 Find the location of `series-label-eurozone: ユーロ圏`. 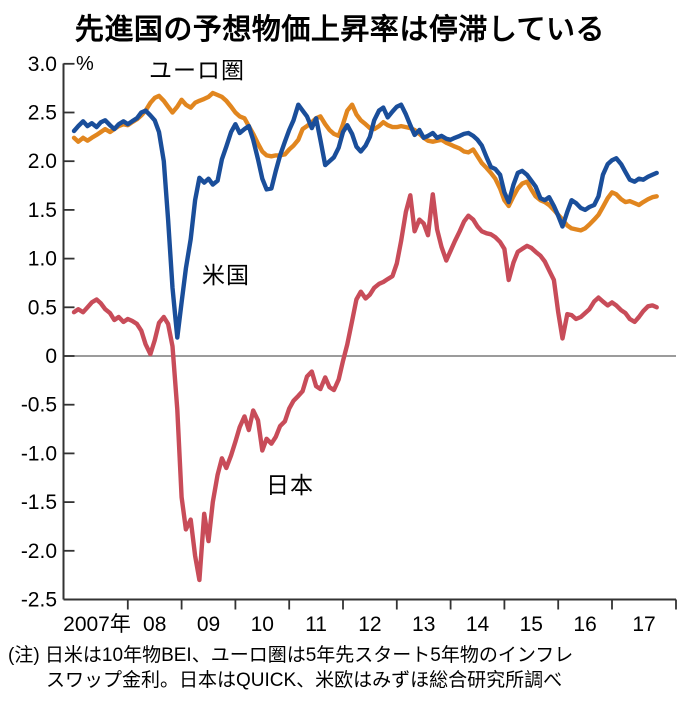

series-label-eurozone: ユーロ圏 is located at coordinates (197, 70).